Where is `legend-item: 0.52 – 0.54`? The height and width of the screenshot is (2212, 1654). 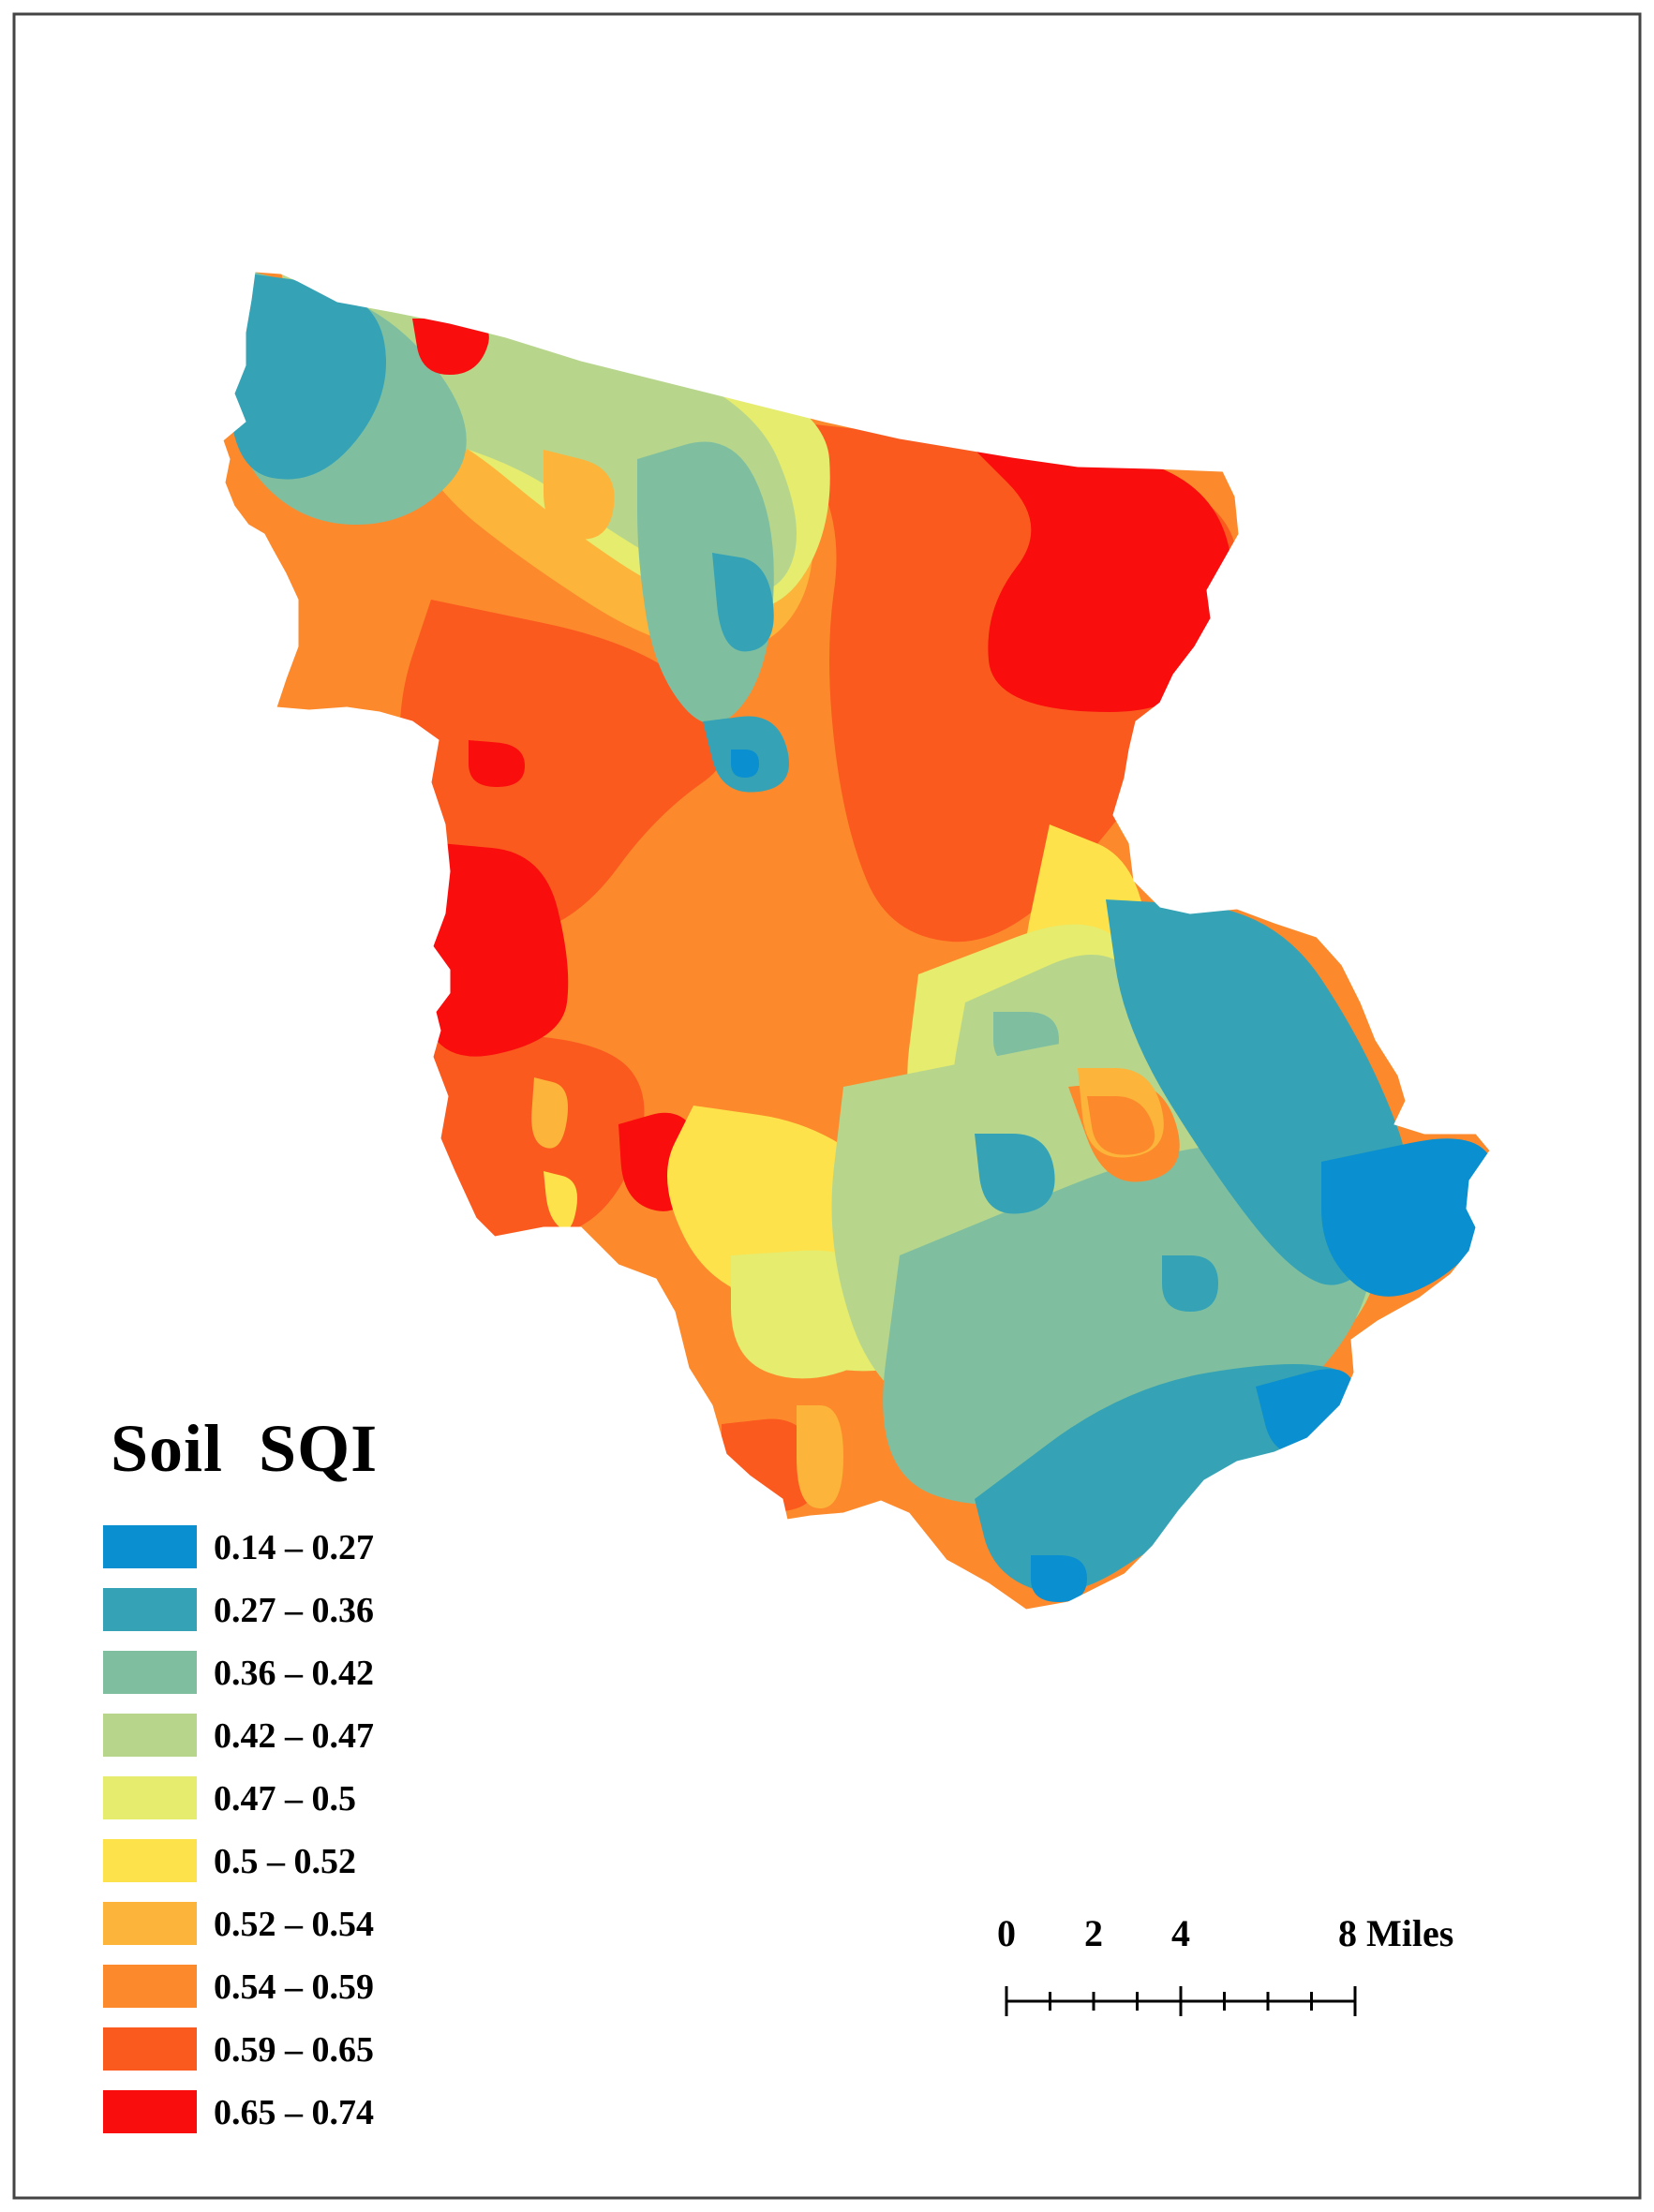 legend-item: 0.52 – 0.54 is located at coordinates (384, 1923).